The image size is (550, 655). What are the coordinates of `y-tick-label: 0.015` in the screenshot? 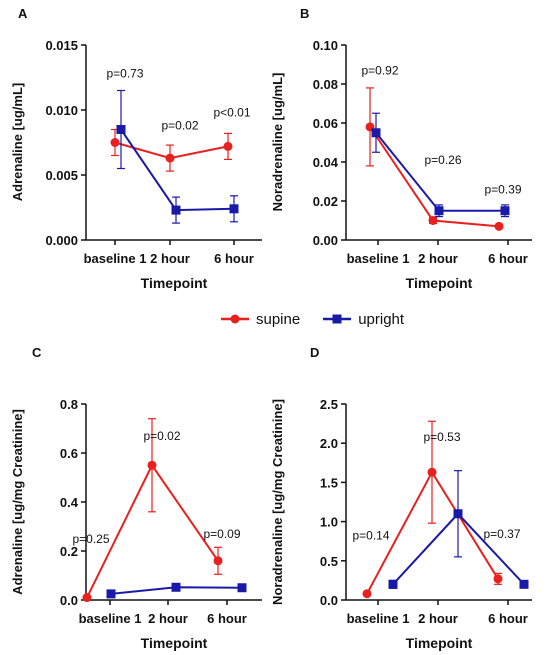 It's located at (61, 45).